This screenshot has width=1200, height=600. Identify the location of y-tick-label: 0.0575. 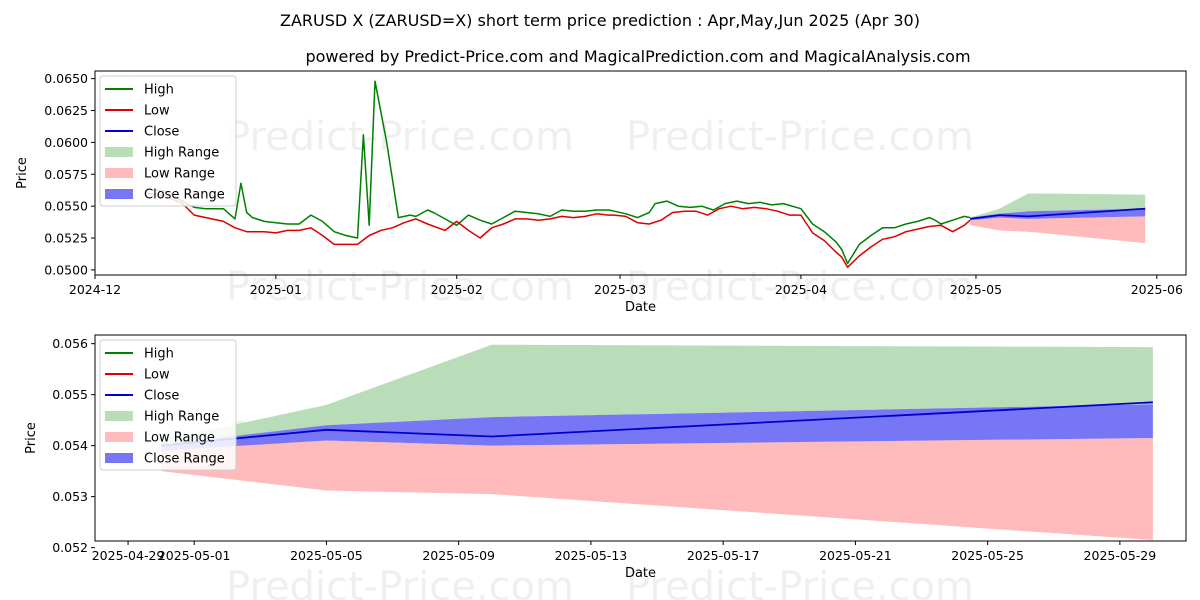
(66, 174).